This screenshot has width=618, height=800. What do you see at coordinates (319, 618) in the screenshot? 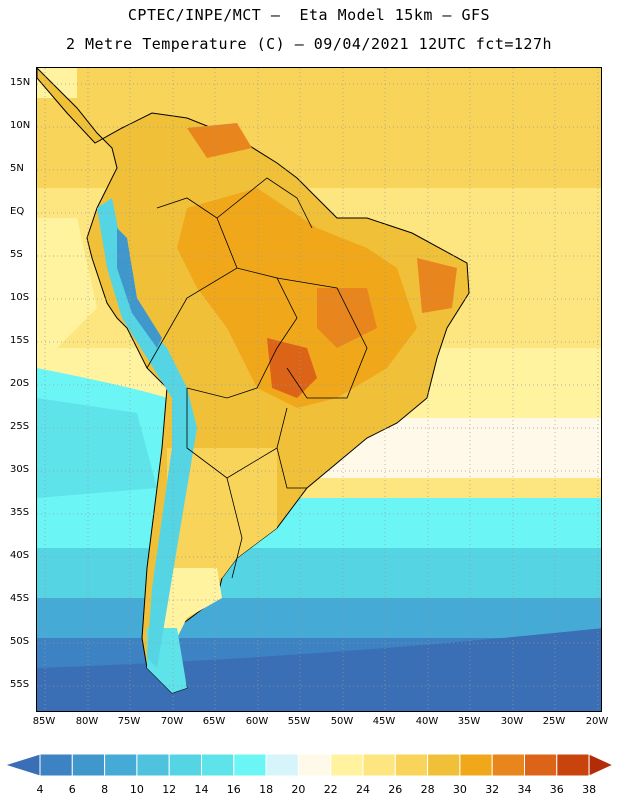
I see `ocean-colder-band` at bounding box center [319, 618].